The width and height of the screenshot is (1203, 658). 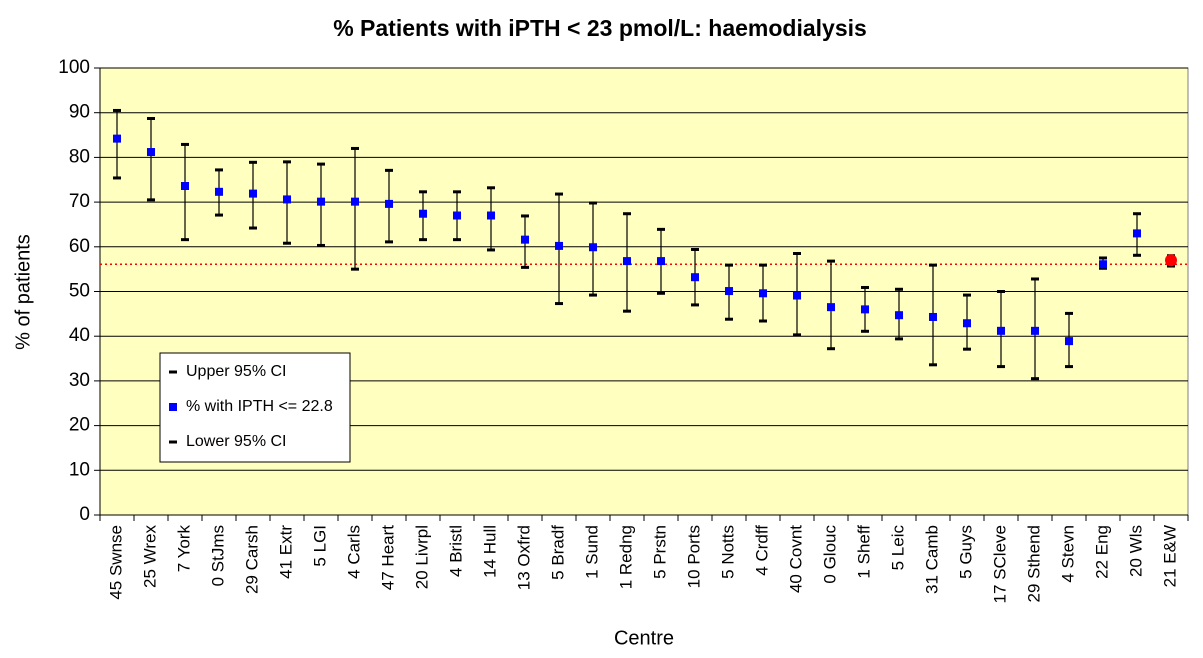 I want to click on x-tick-label: 20 Wls, so click(x=1135, y=551).